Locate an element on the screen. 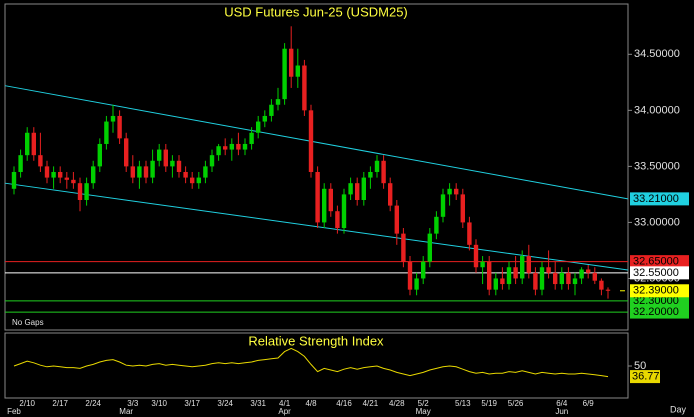 This screenshot has height=417, width=694. x-tick-label: 3/10 is located at coordinates (159, 403).